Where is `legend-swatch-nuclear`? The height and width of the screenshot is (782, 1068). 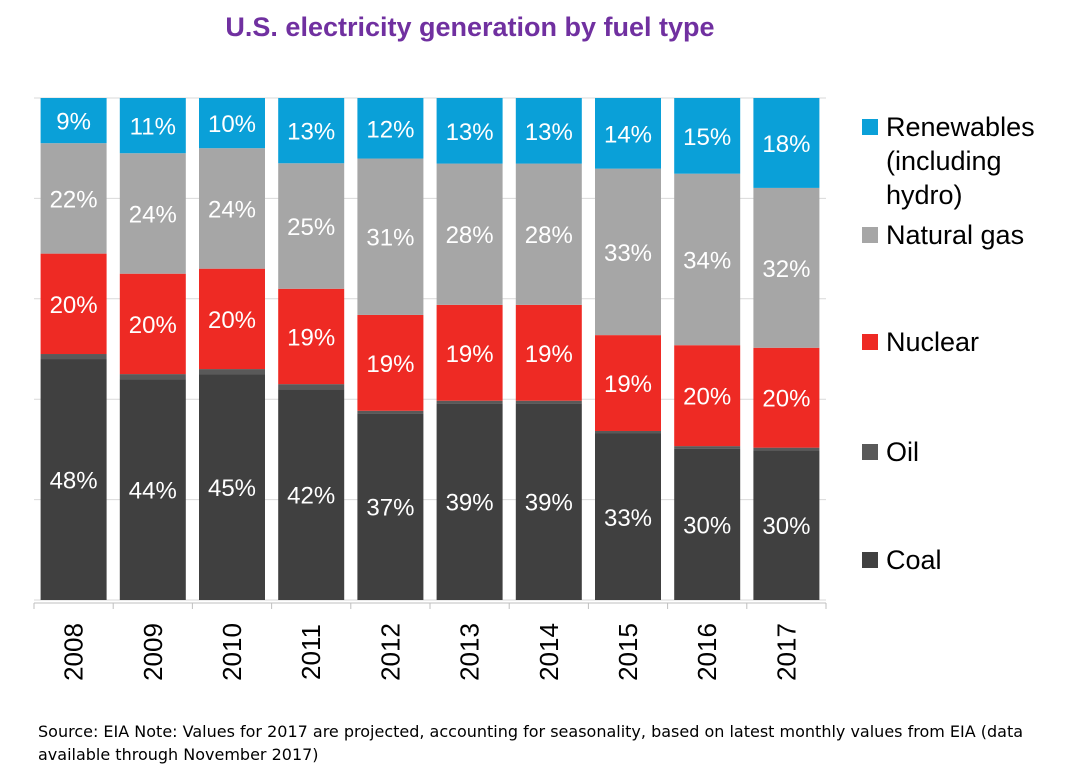 legend-swatch-nuclear is located at coordinates (870, 342).